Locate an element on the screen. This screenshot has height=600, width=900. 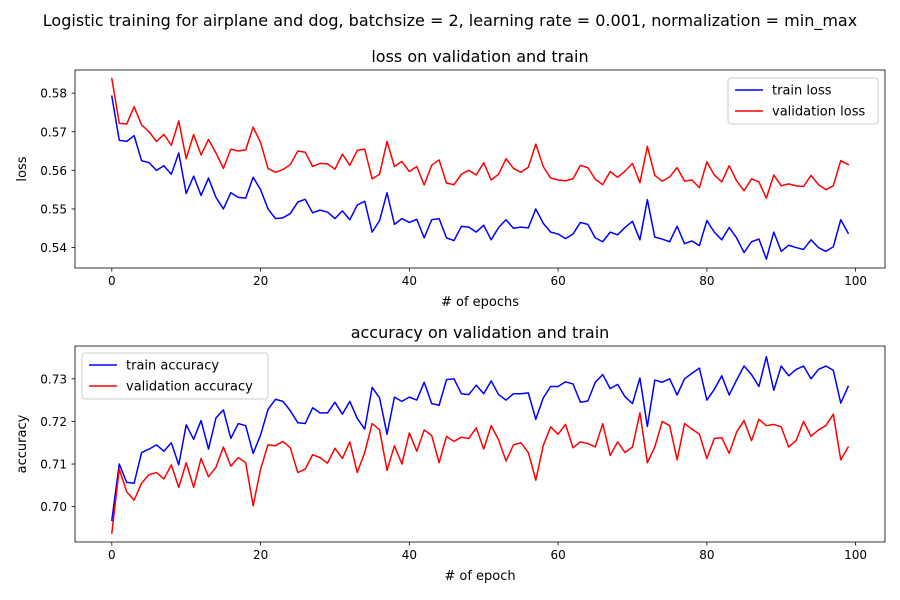
loss-xtick-label-80: 80 is located at coordinates (706, 281).